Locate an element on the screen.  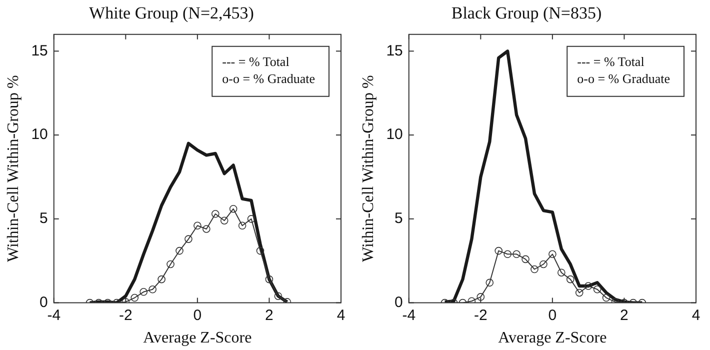
chart-title: Black Group (N=835) is located at coordinates (526, 13).